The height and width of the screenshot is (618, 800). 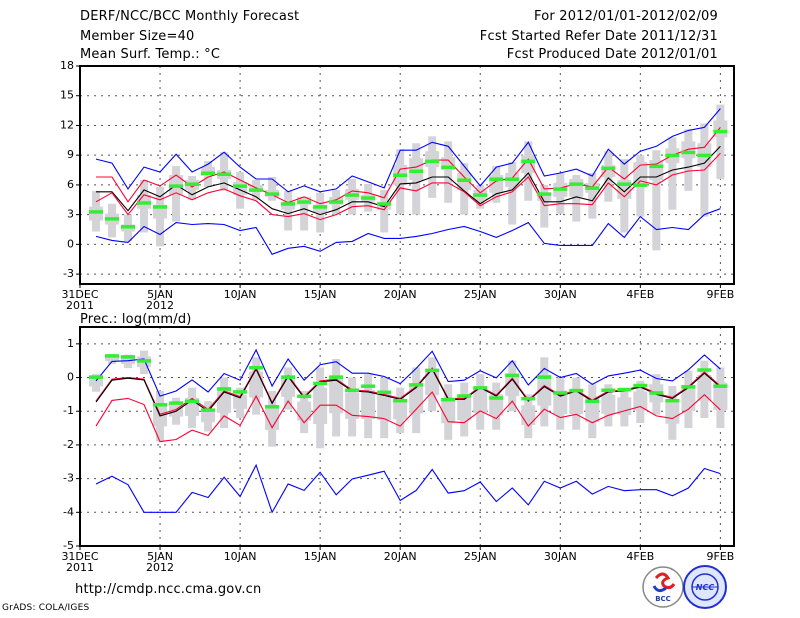 What do you see at coordinates (70, 343) in the screenshot?
I see `y-tick-label: 1` at bounding box center [70, 343].